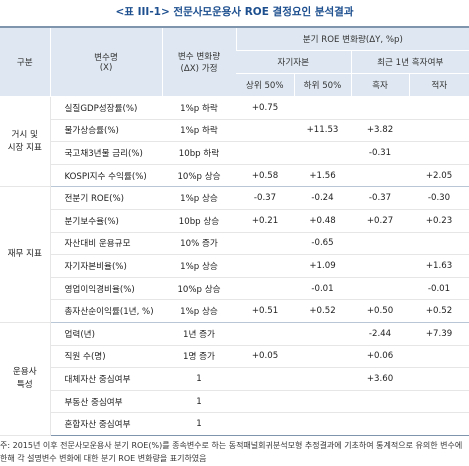  I want to click on value-cell: +0.06, so click(380, 357).